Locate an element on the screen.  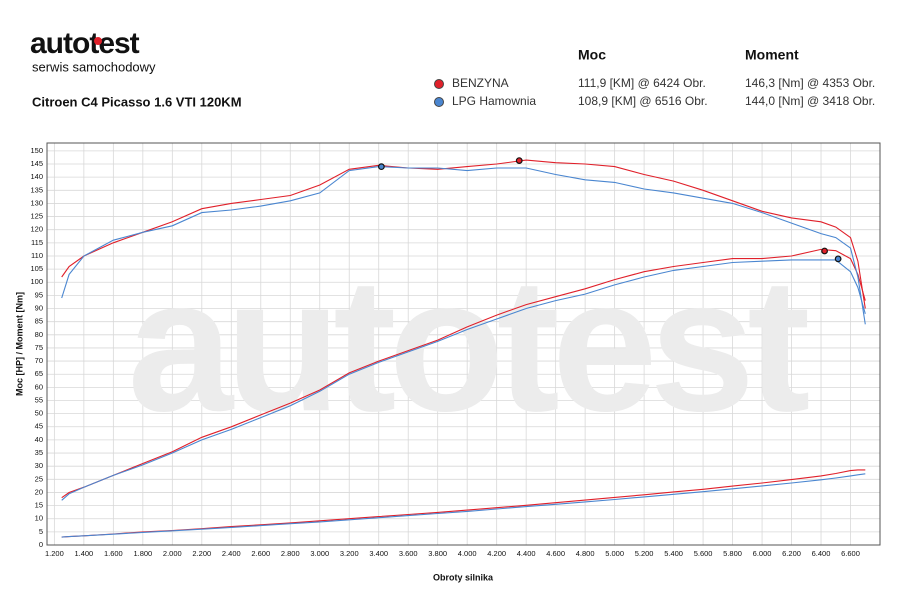
y-tick-label: 40 is located at coordinates (39, 439).